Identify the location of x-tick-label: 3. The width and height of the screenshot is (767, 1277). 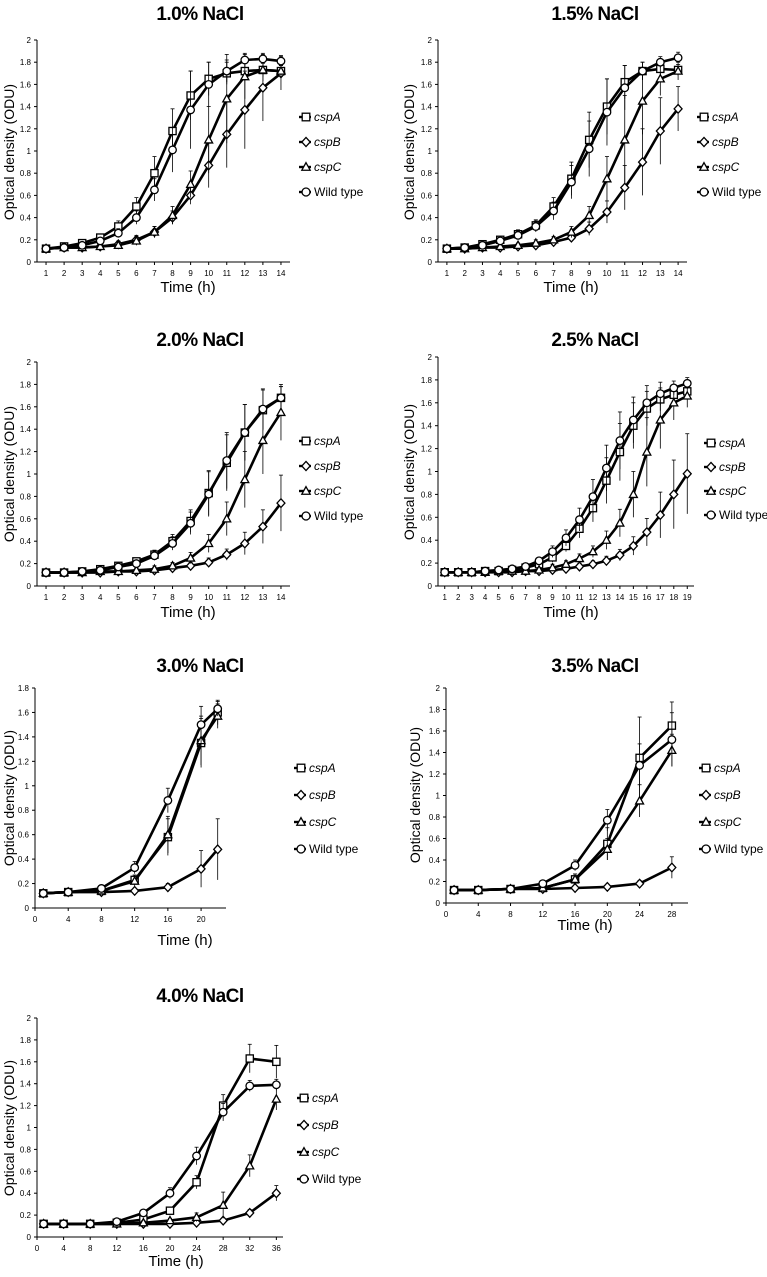
(471, 597).